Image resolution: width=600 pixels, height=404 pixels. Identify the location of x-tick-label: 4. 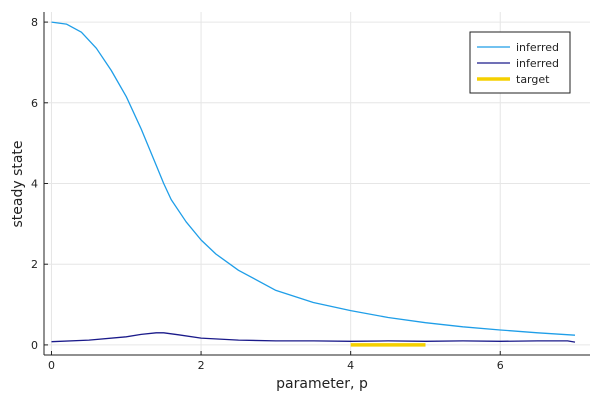
(350, 365).